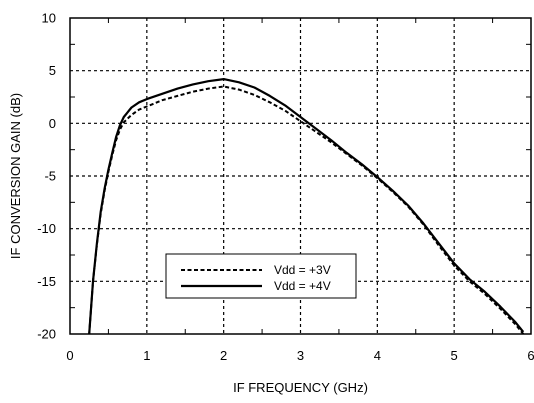  What do you see at coordinates (49, 18) in the screenshot?
I see `y-tick-label: 10` at bounding box center [49, 18].